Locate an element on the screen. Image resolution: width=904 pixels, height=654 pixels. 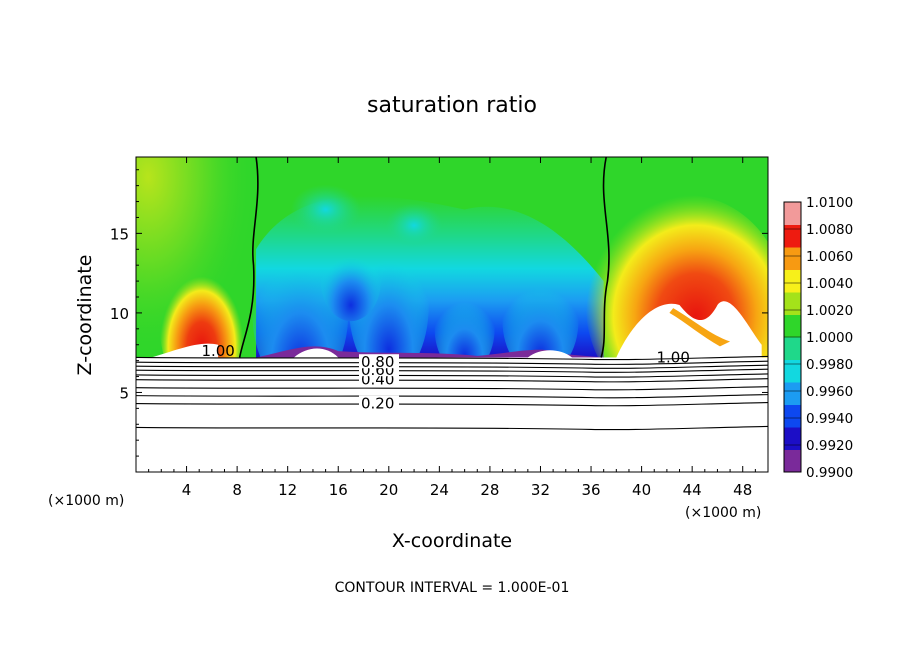
colorbar-label: 1.0060 is located at coordinates (829, 257).